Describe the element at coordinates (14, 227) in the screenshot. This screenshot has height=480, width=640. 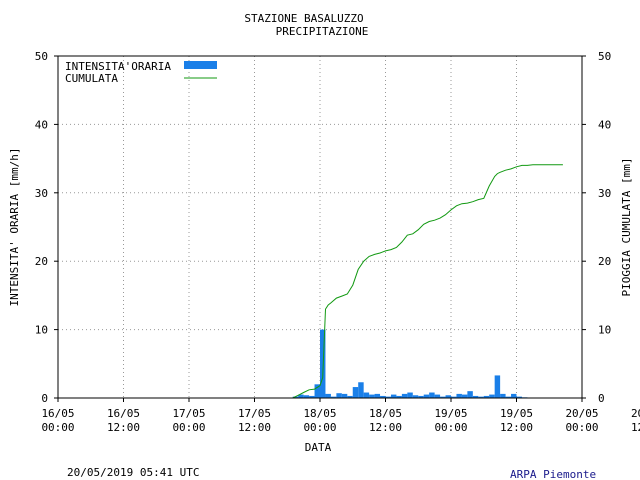
I see `y-axis-left-label: INTENSITA' ORARIA [mm/h]` at that location.